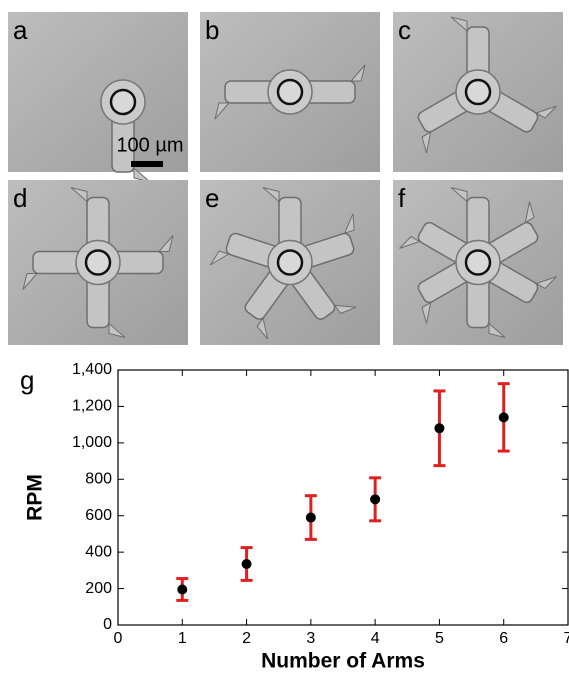 The width and height of the screenshot is (569, 681). What do you see at coordinates (149, 145) in the screenshot?
I see `scale-bar-label: 100 µm` at bounding box center [149, 145].